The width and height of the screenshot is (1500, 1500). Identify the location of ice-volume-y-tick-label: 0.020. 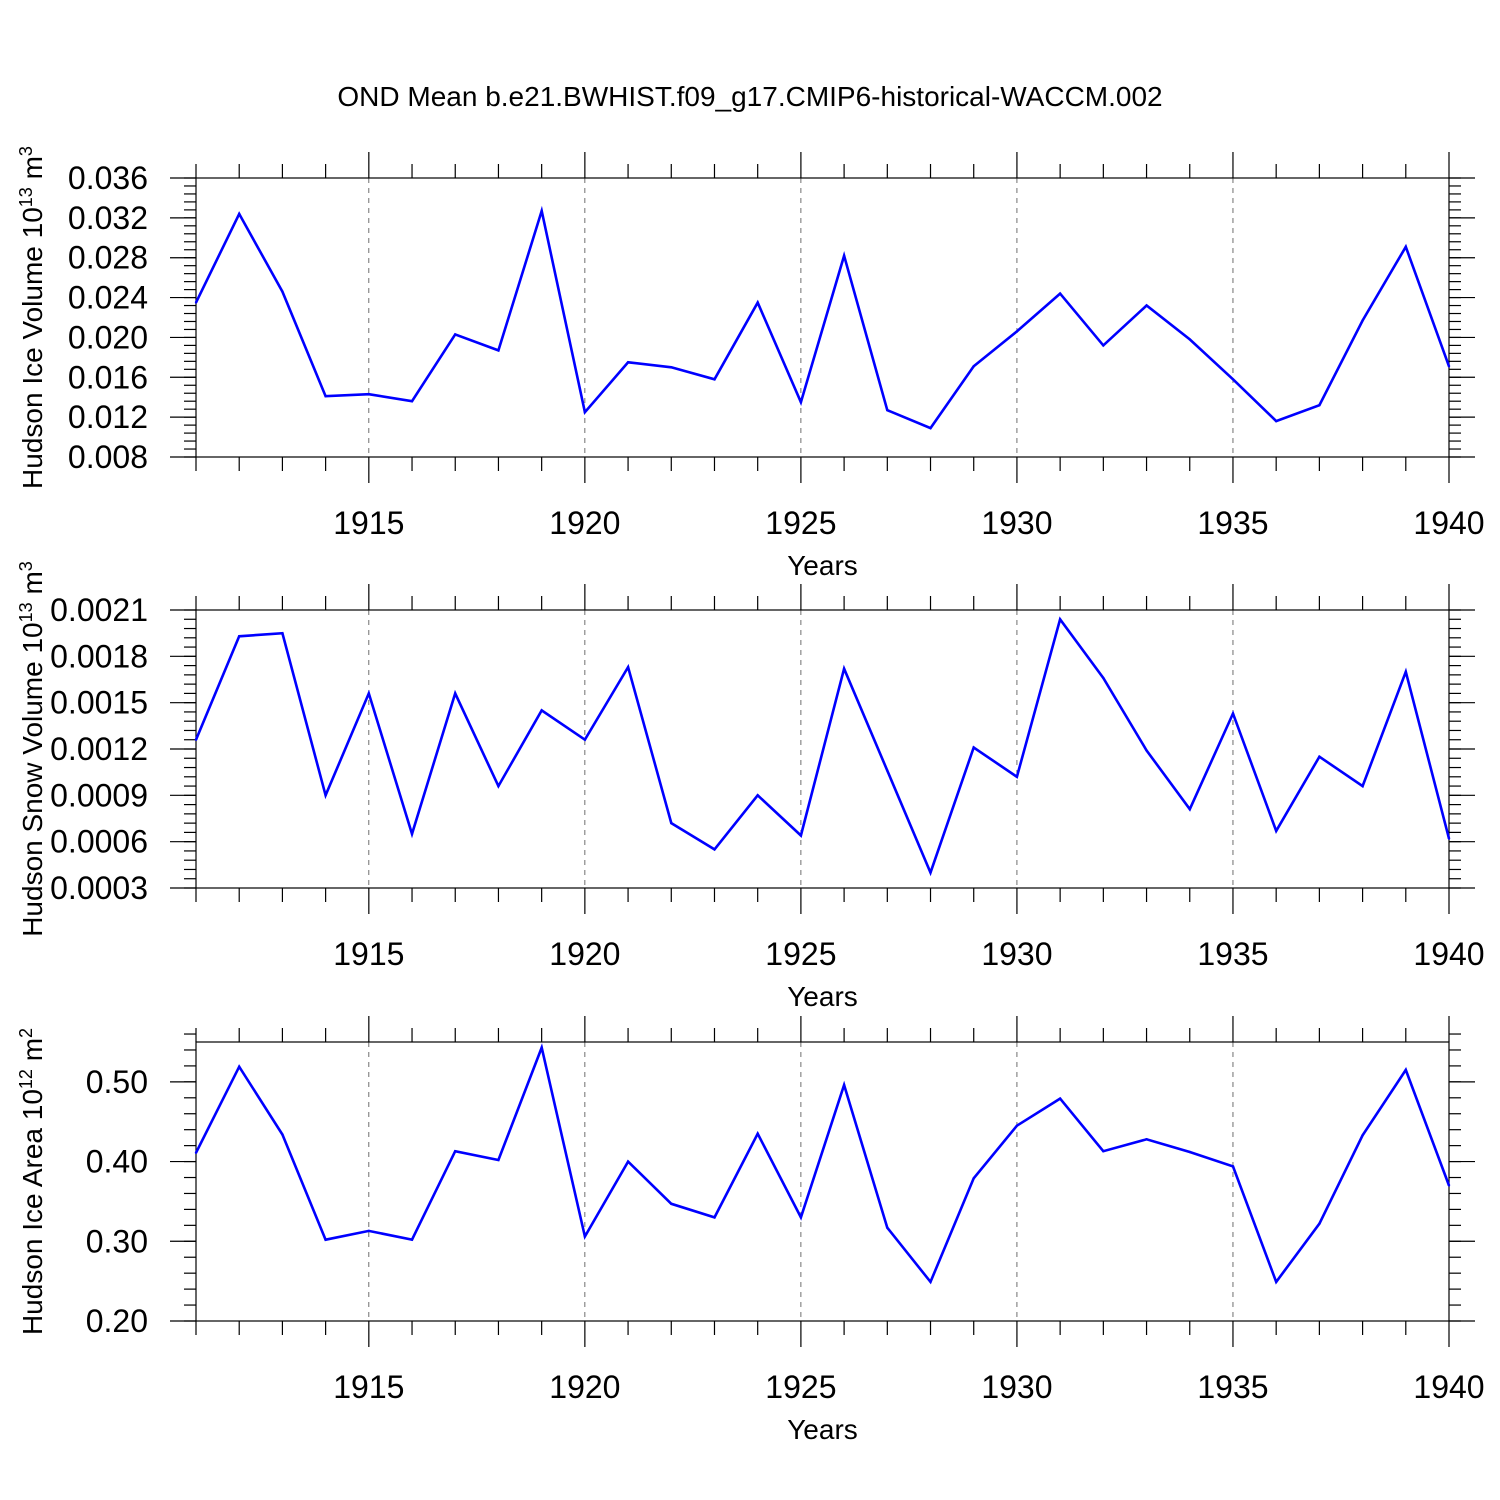
(108, 337).